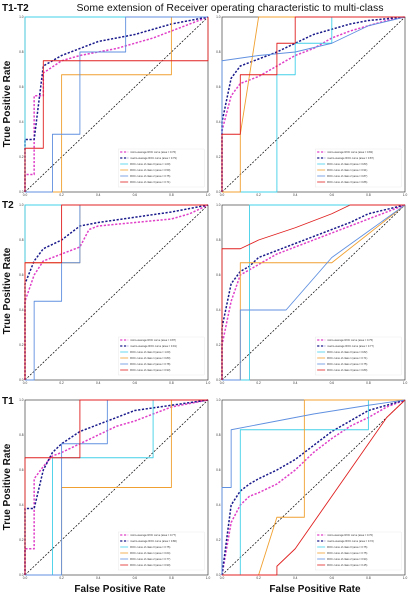 This screenshot has height=597, width=418. Describe the element at coordinates (350, 535) in the screenshot. I see `legend-entry: micro-average ROC curve (area = 0.70)` at that location.